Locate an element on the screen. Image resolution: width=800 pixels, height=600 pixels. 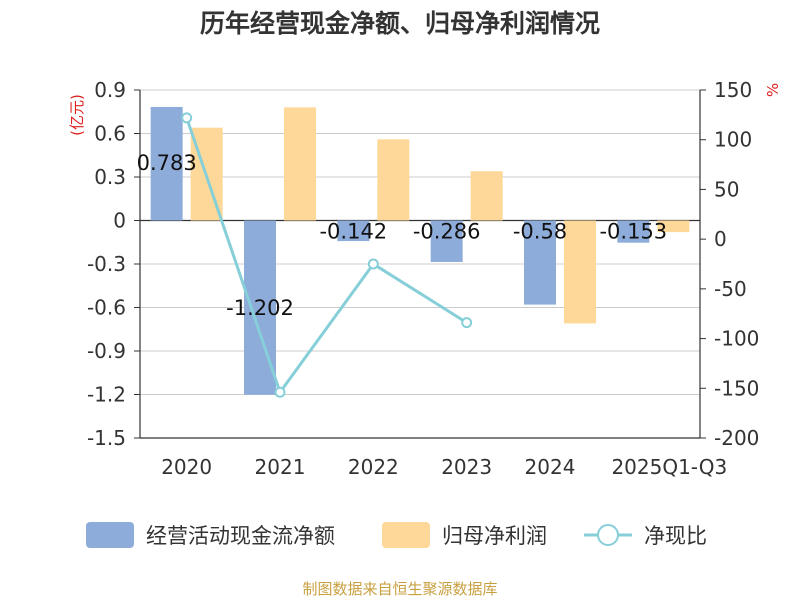
y-right-tick-label: -200 is located at coordinates (736, 438).